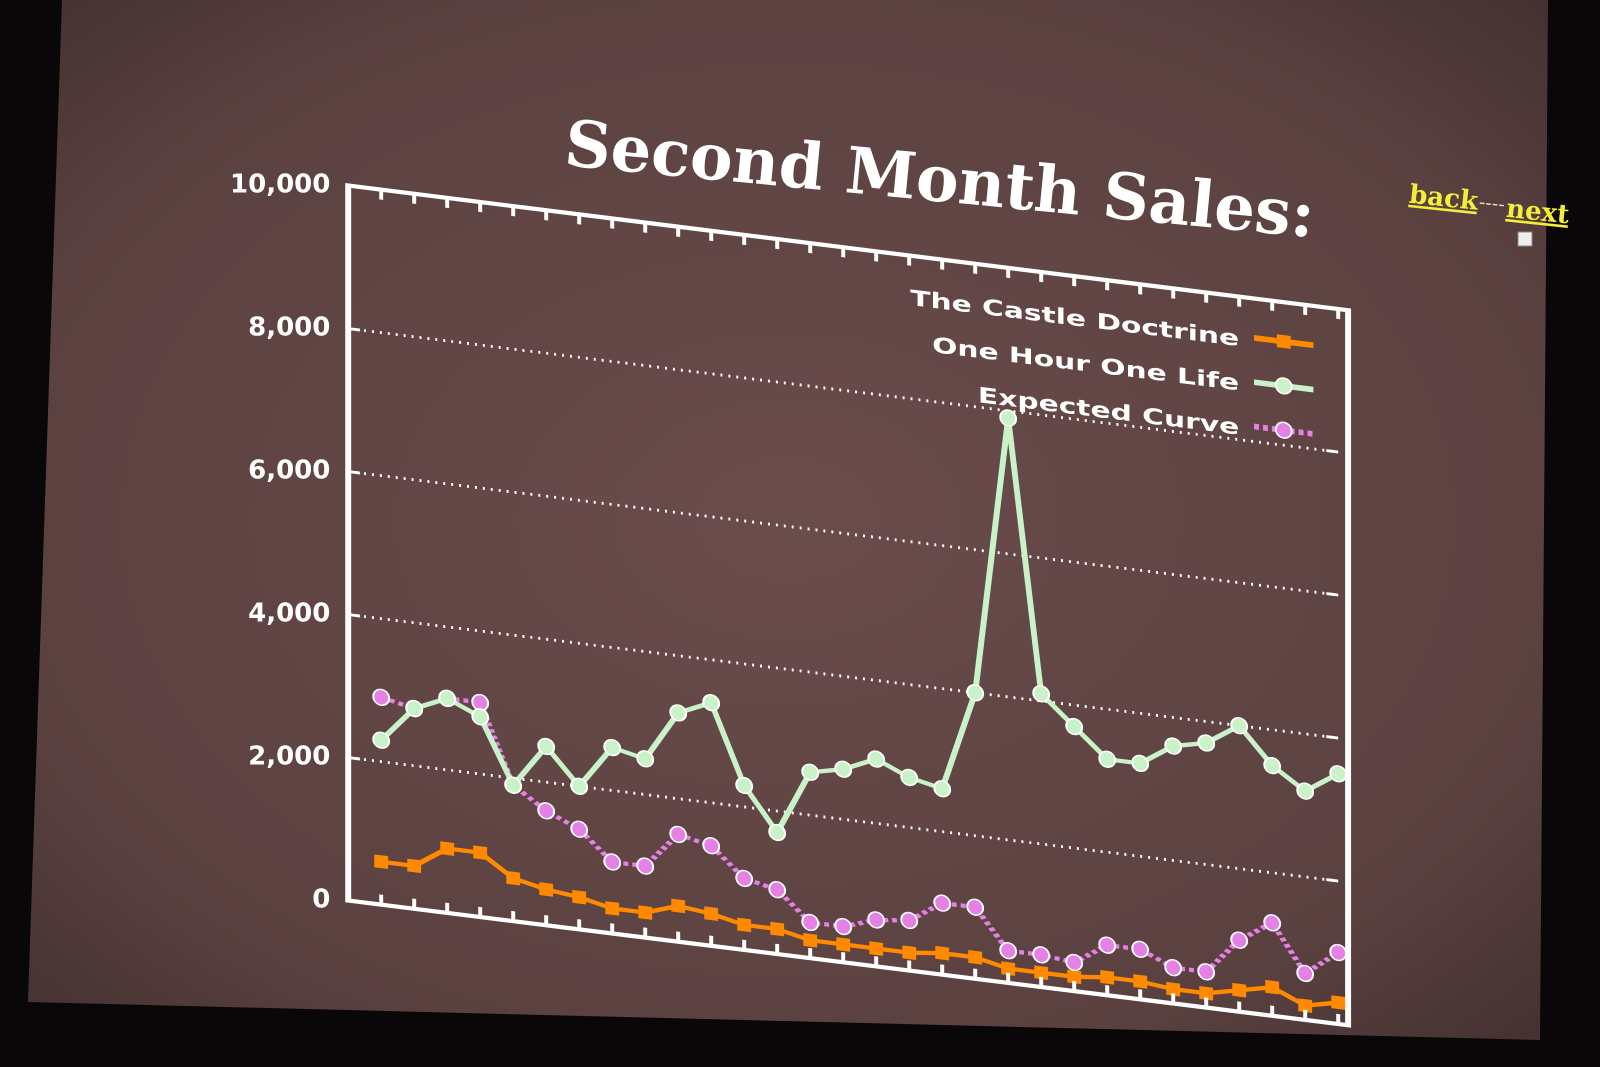 This screenshot has width=1600, height=1067. What do you see at coordinates (1525, 239) in the screenshot?
I see `next-doc-icon` at bounding box center [1525, 239].